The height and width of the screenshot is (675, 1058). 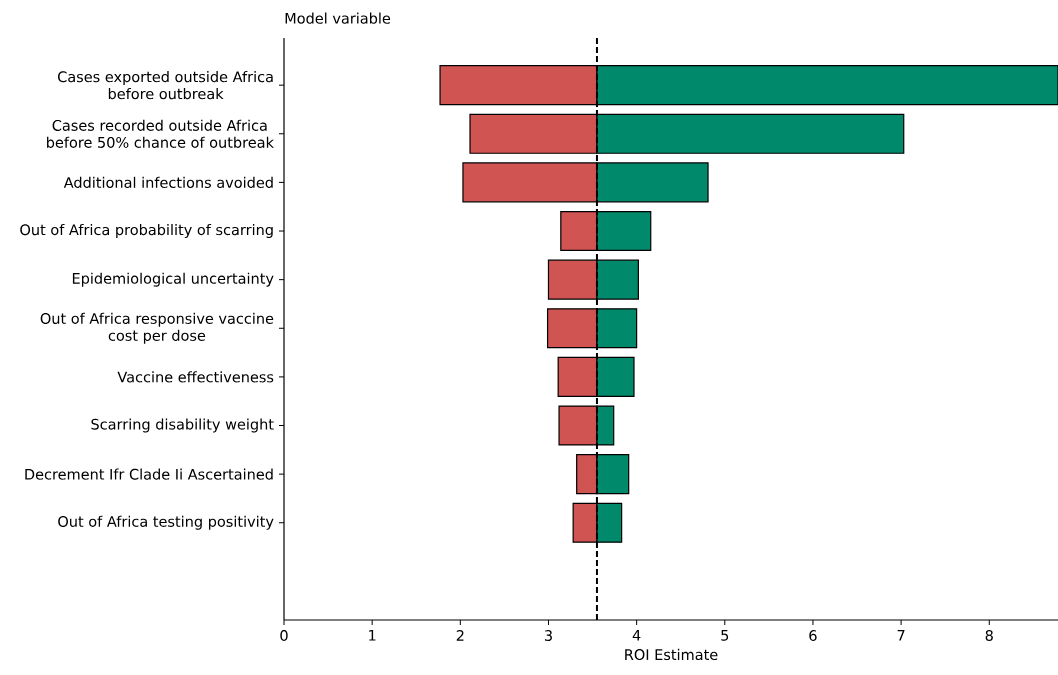 What do you see at coordinates (149, 474) in the screenshot?
I see `y-tick-label: Decrement Ifr Clade Ii Ascertained` at bounding box center [149, 474].